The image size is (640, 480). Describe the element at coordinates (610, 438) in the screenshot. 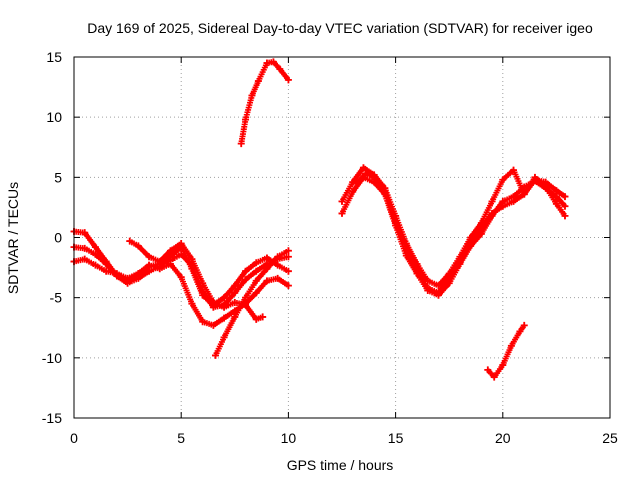

I see `x-tick-label: 25` at that location.